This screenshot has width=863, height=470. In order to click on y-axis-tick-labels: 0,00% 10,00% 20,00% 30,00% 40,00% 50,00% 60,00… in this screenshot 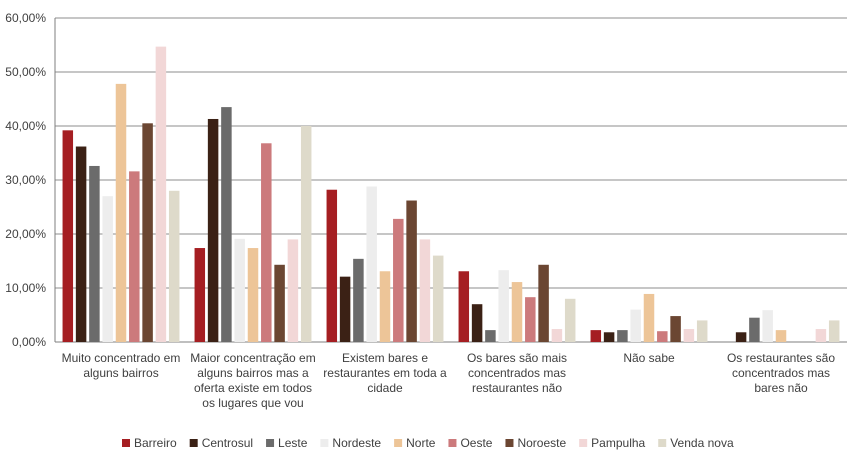, I will do `click(25, 180)`.